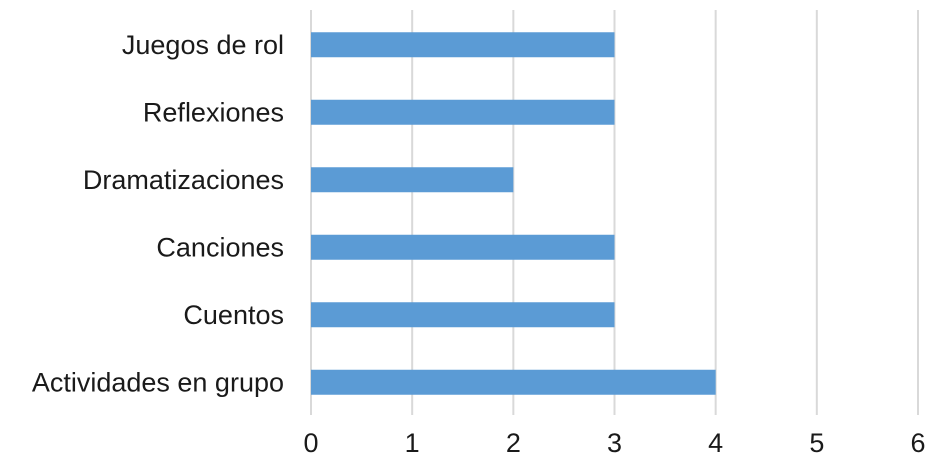 The width and height of the screenshot is (930, 464). Describe the element at coordinates (213, 112) in the screenshot. I see `category-label: Reflexiones` at that location.